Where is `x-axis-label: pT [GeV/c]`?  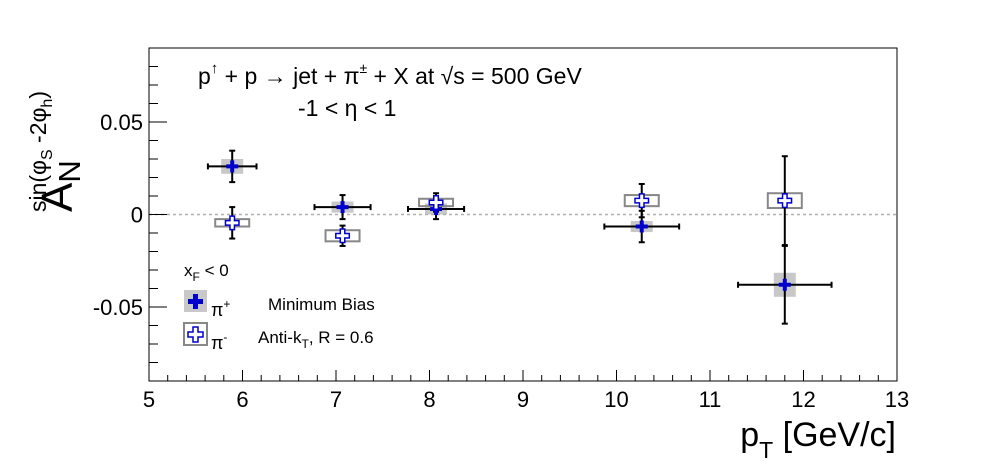 x-axis-label: pT [GeV/c] is located at coordinates (818, 439).